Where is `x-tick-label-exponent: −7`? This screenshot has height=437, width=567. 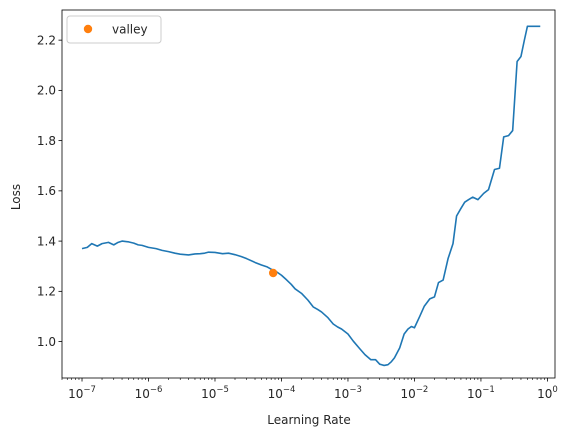 x-tick-label-exponent: −7 is located at coordinates (89, 390).